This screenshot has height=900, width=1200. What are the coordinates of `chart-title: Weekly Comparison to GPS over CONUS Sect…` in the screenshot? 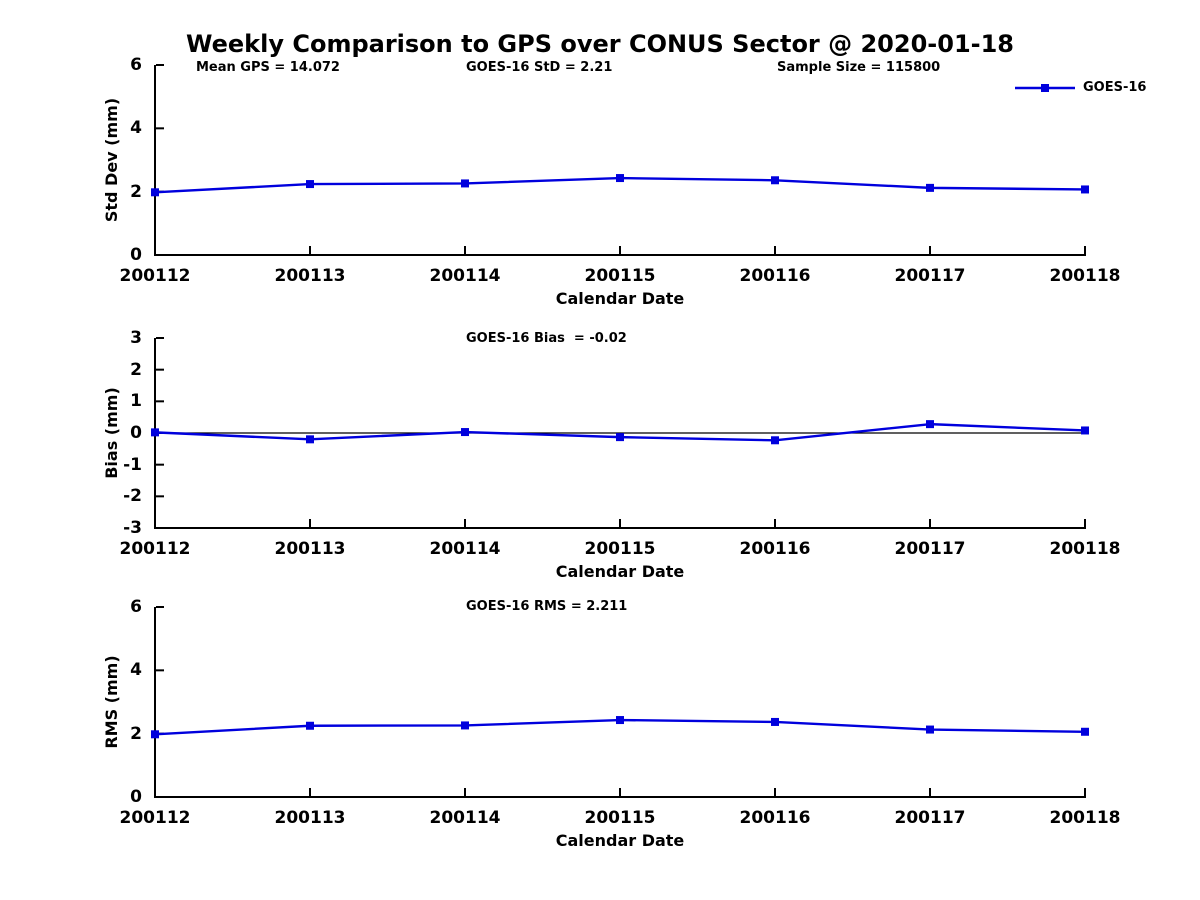 It's located at (599, 44).